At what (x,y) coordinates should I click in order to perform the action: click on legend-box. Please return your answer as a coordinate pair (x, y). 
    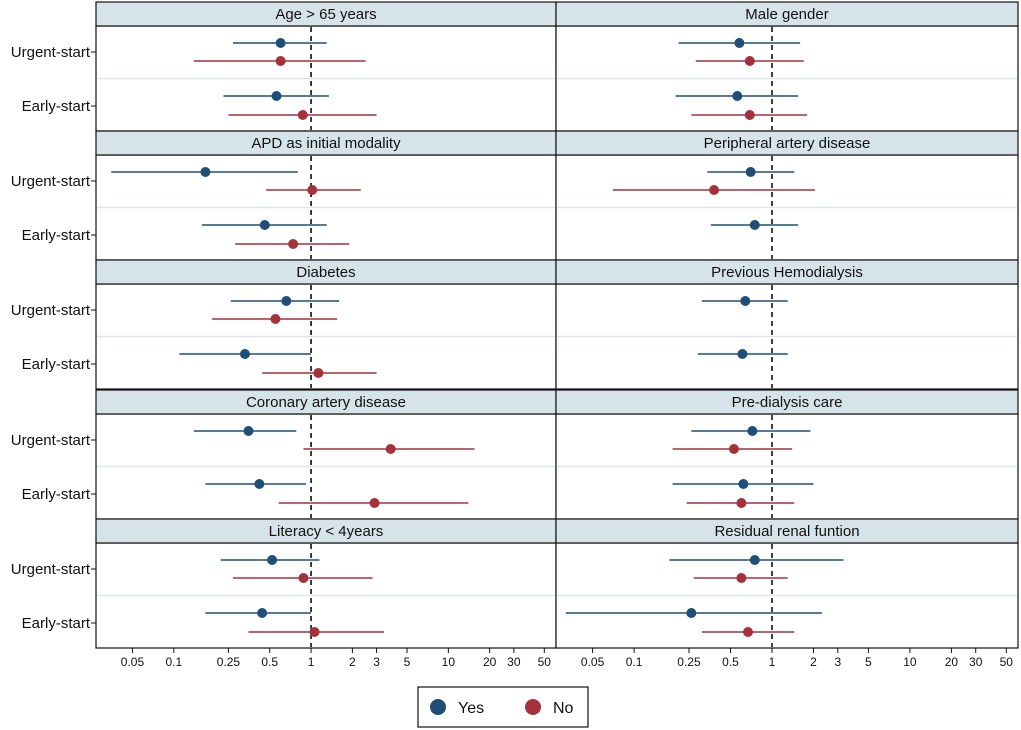
    Looking at the image, I should click on (503, 707).